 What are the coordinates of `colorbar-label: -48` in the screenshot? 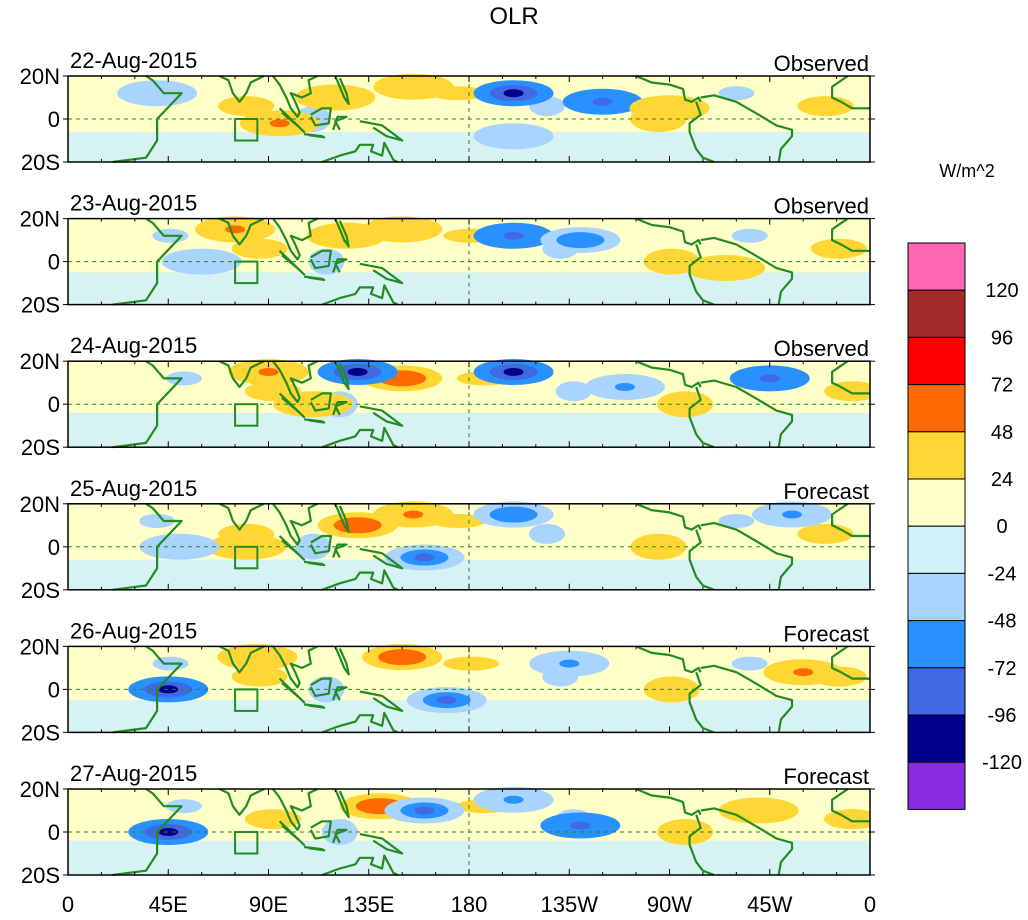 It's located at (1002, 622).